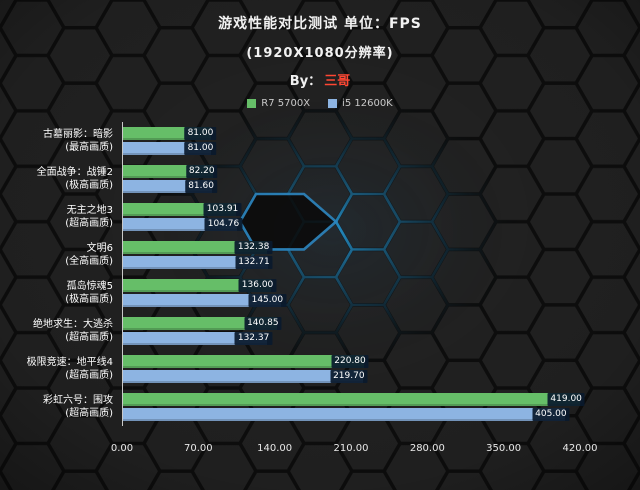 Image resolution: width=640 pixels, height=490 pixels. What do you see at coordinates (201, 171) in the screenshot?
I see `value-badge: 82.20` at bounding box center [201, 171].